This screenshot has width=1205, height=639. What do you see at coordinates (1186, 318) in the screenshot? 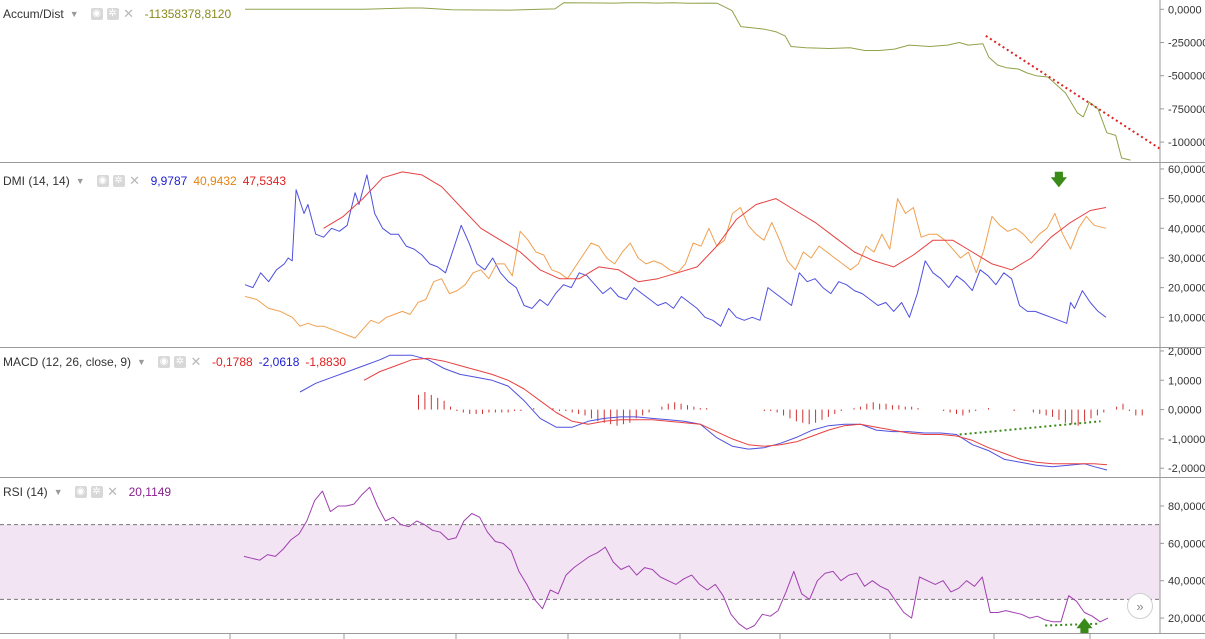
I see `price-tick-label: 10,0000` at bounding box center [1186, 318].